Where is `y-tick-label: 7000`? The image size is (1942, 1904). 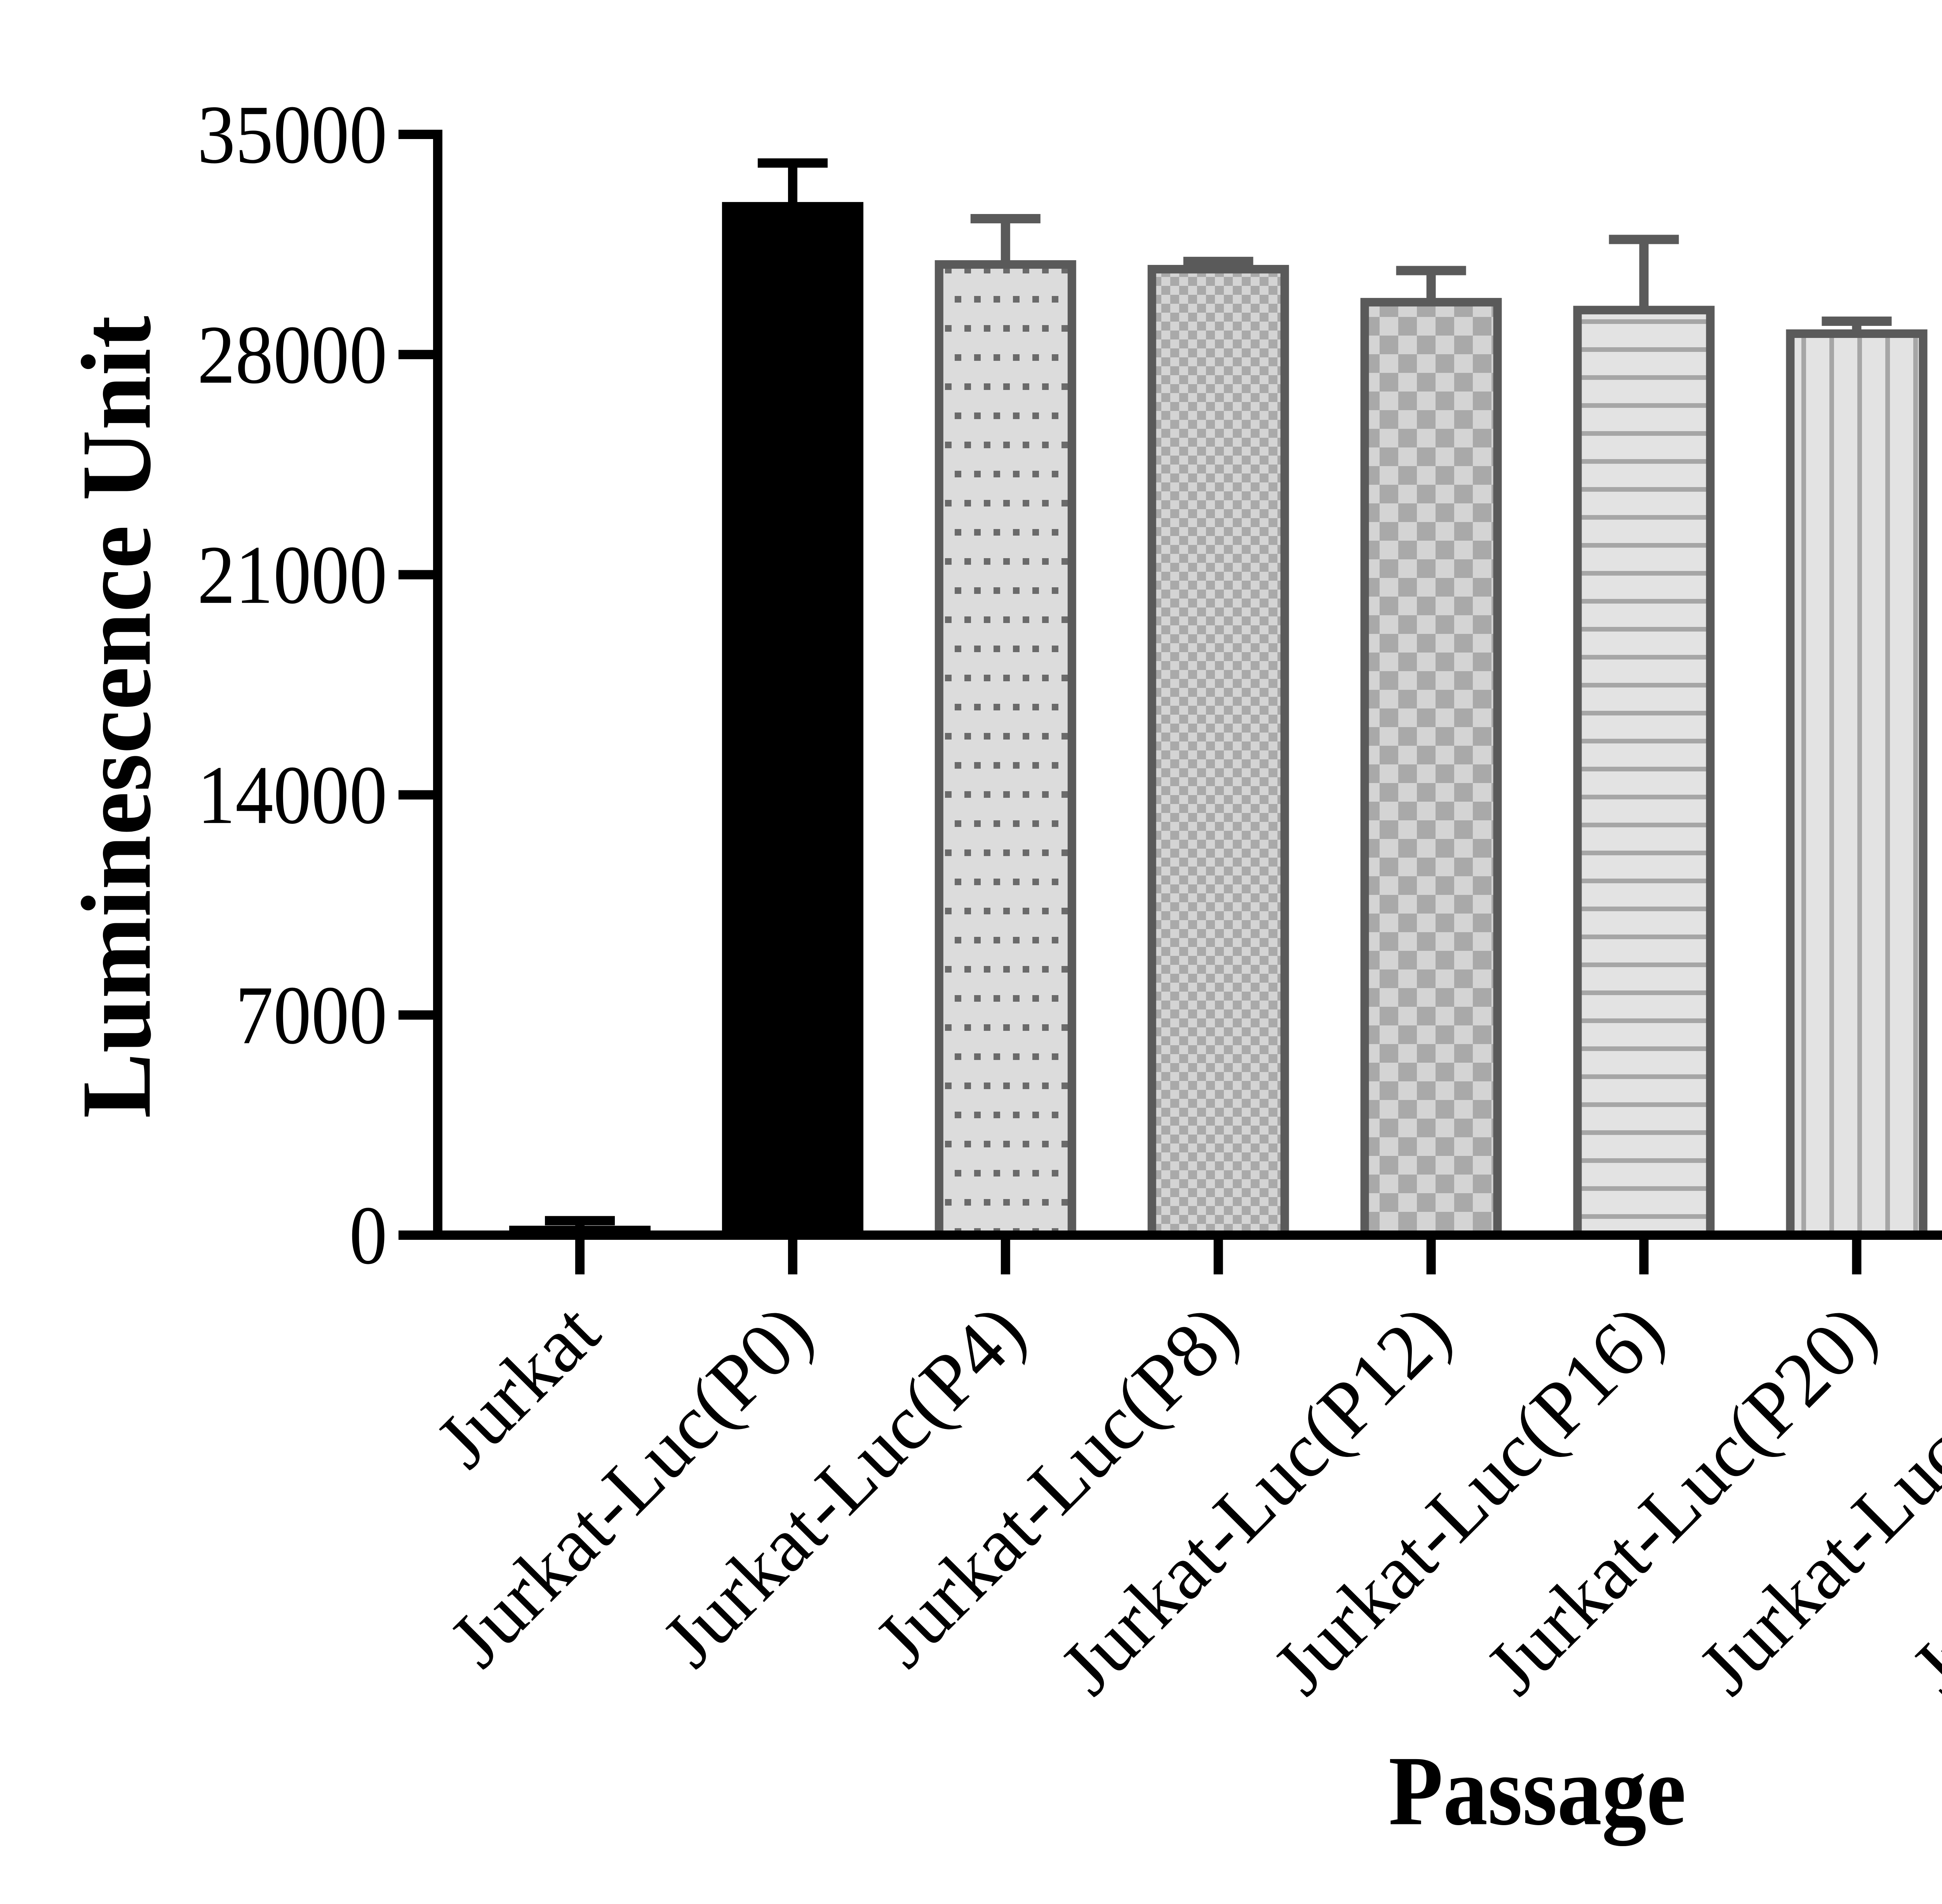 y-tick-label: 7000 is located at coordinates (311, 1016).